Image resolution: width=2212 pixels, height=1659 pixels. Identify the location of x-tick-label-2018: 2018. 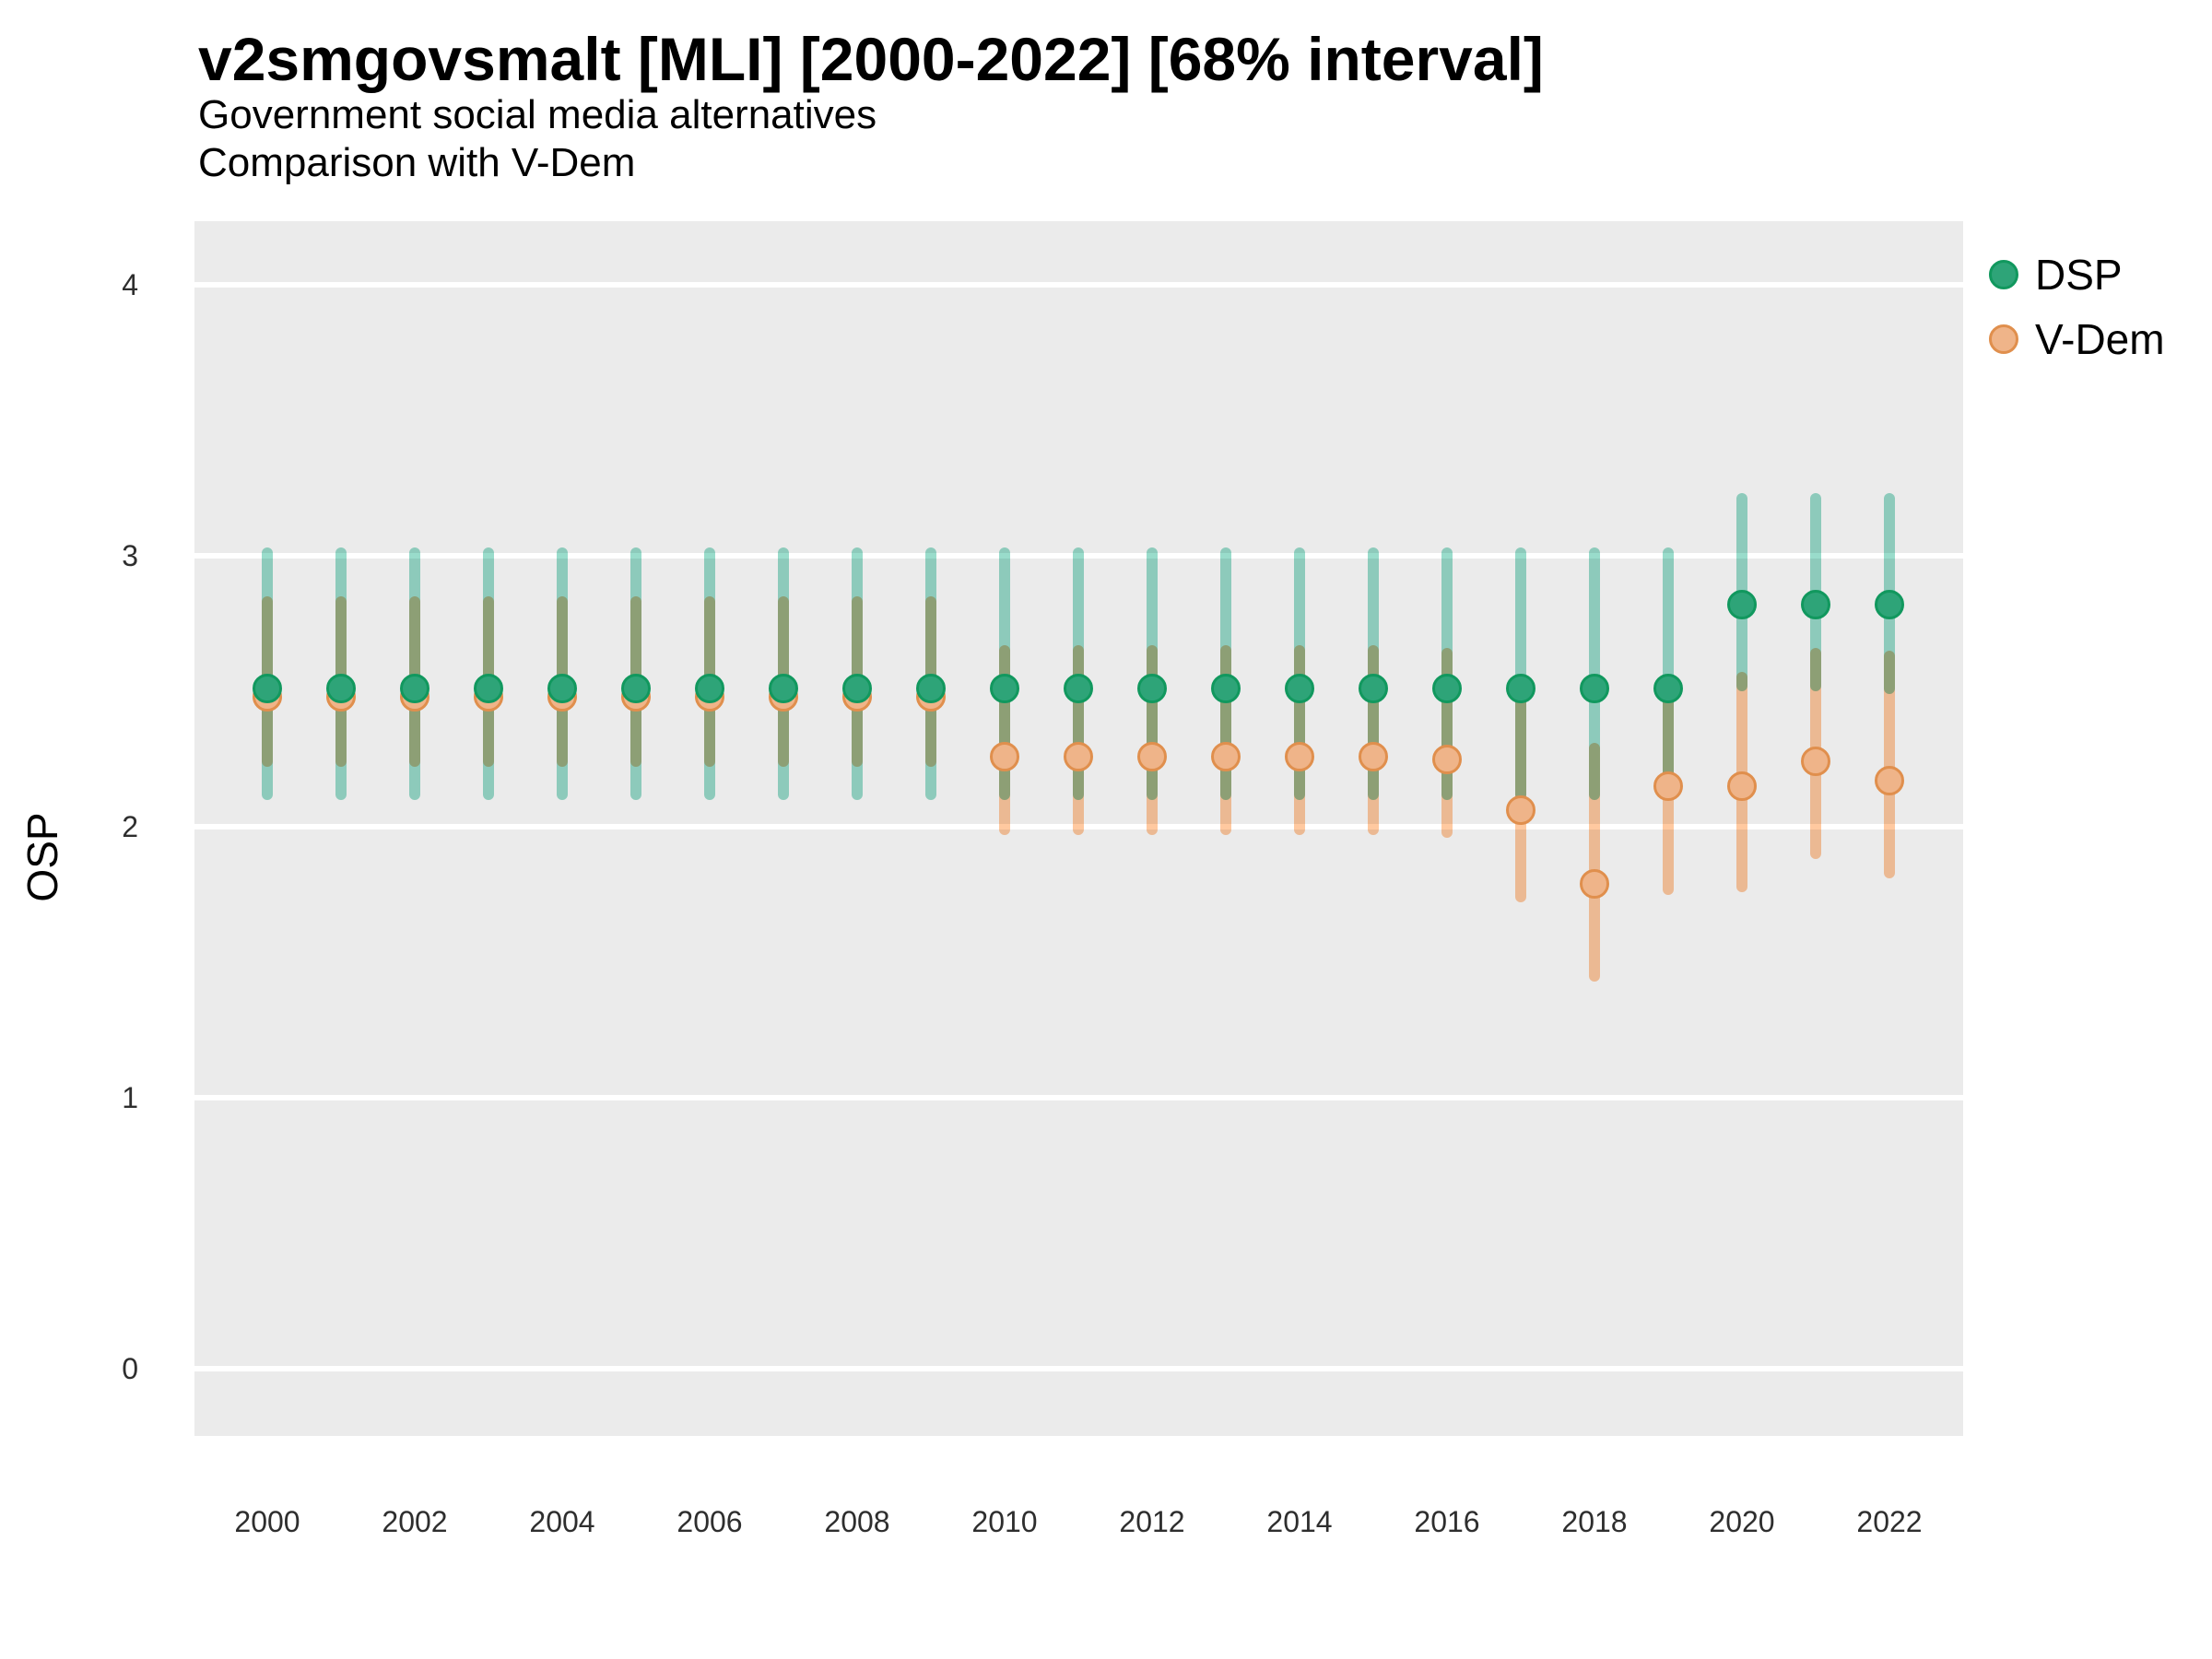
(1594, 1521).